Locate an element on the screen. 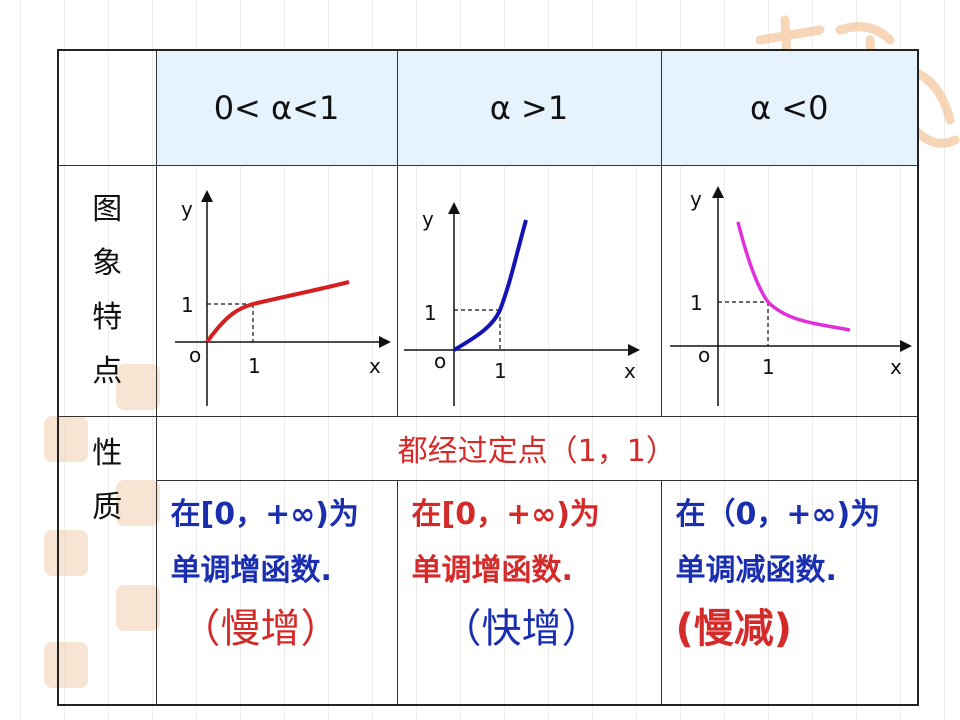  corner-cell is located at coordinates (107, 107).